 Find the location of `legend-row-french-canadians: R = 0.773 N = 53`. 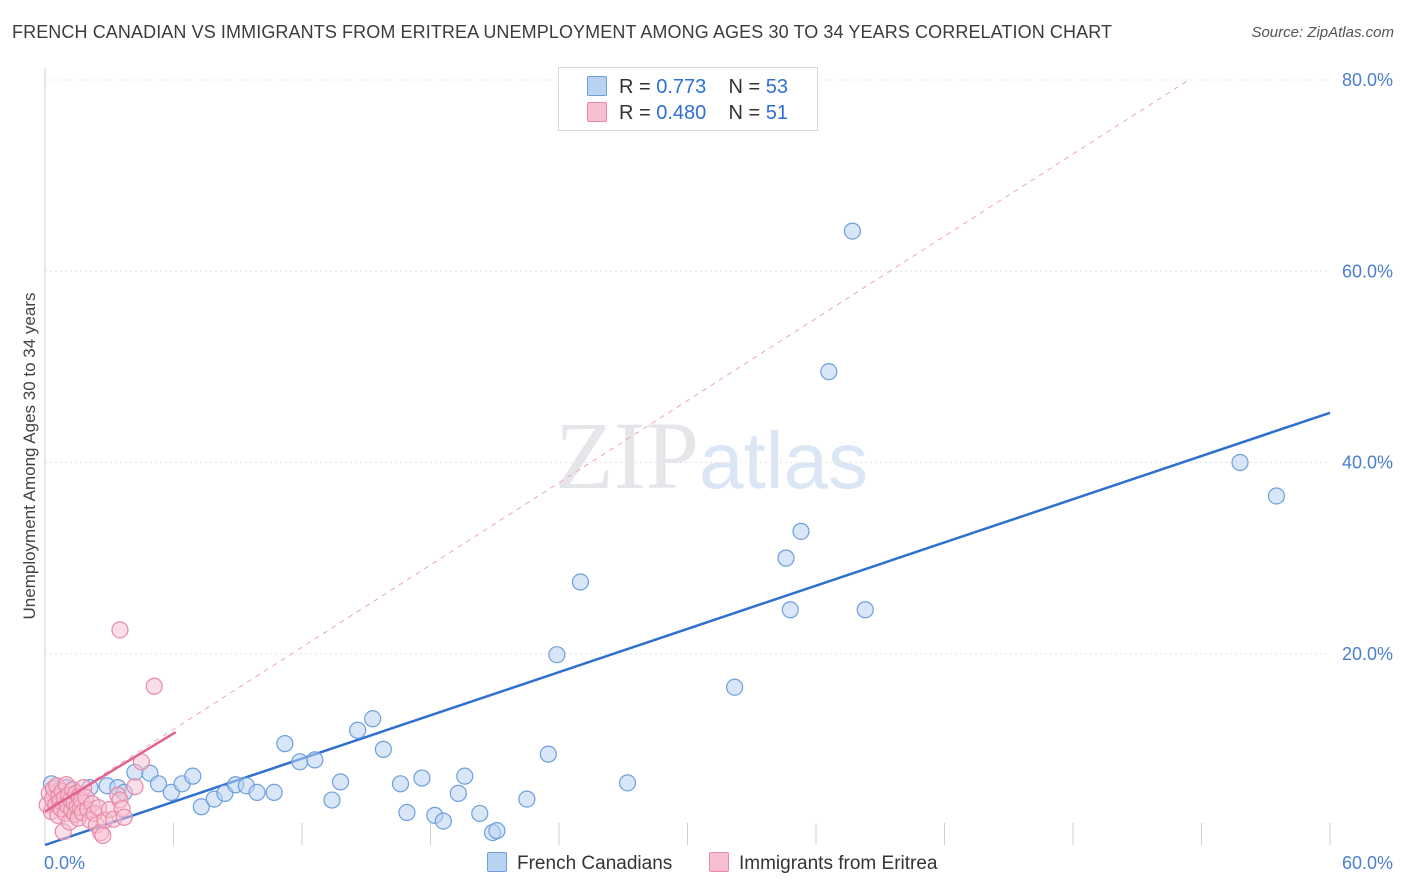

legend-row-french-canadians: R = 0.773 N = 53 is located at coordinates (687, 88).